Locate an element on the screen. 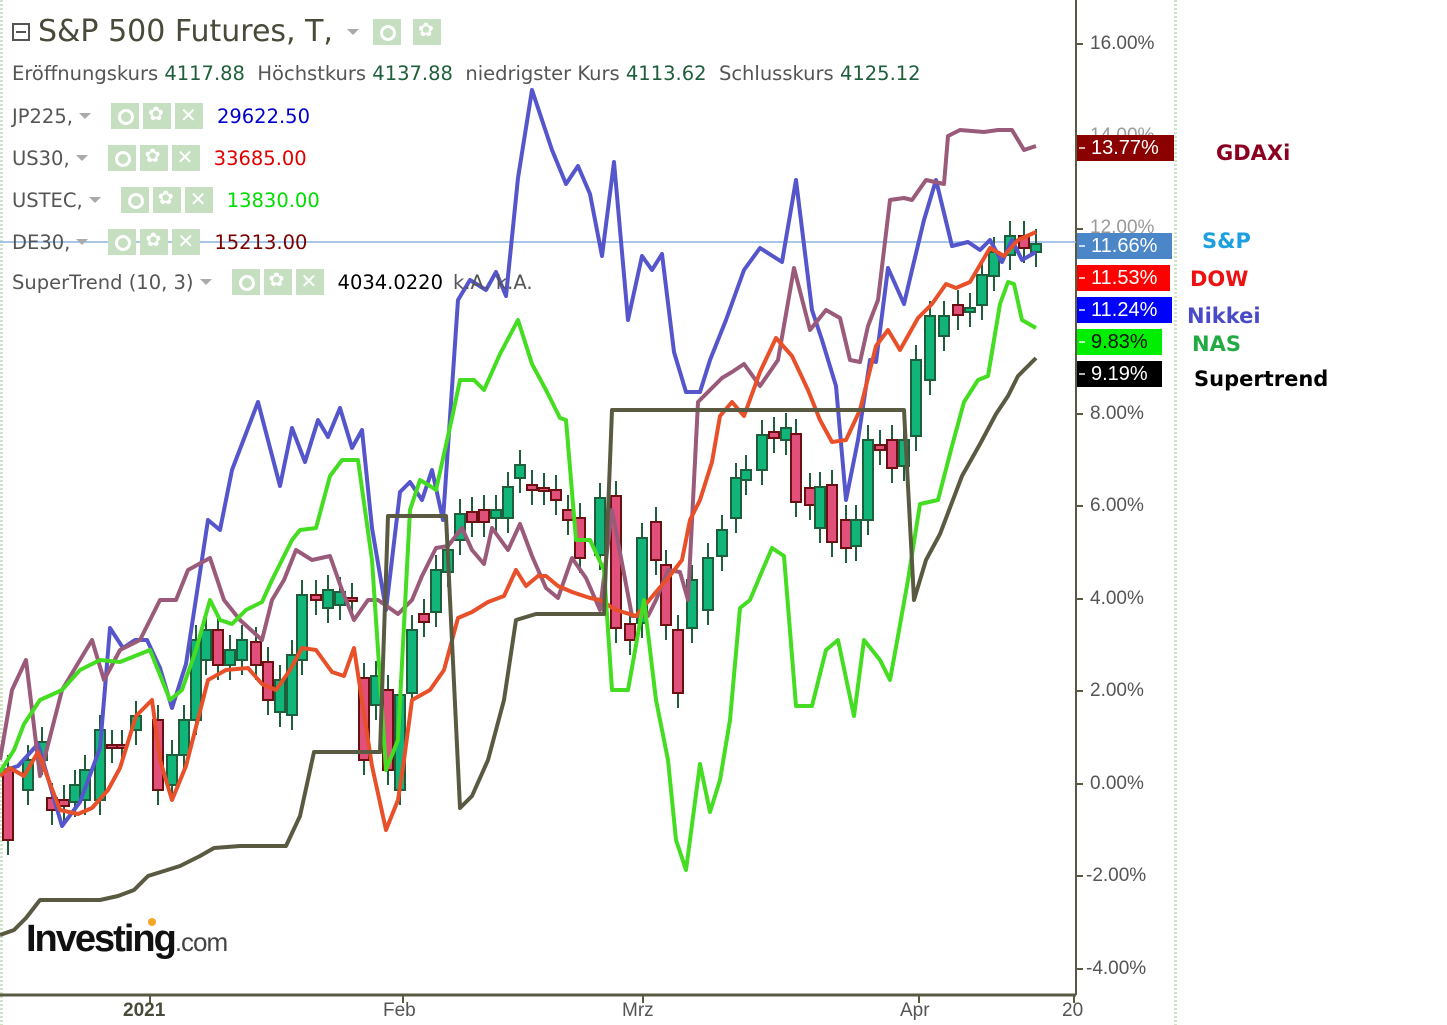  chart-title: S&P 500 Futures, T, is located at coordinates (185, 31).